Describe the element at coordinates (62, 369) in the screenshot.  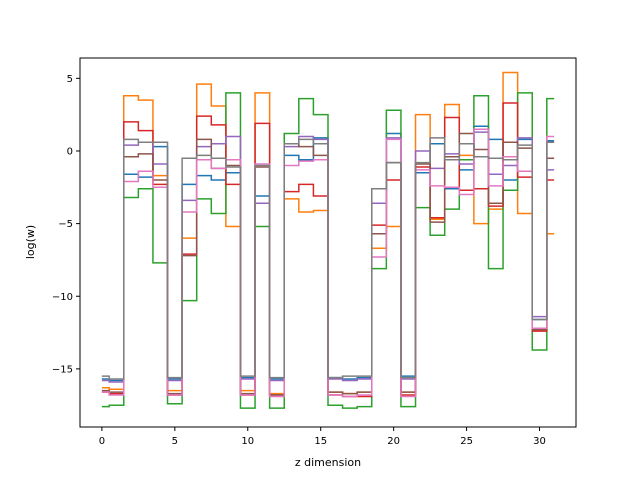
I see `y-tick-label: −15` at that location.